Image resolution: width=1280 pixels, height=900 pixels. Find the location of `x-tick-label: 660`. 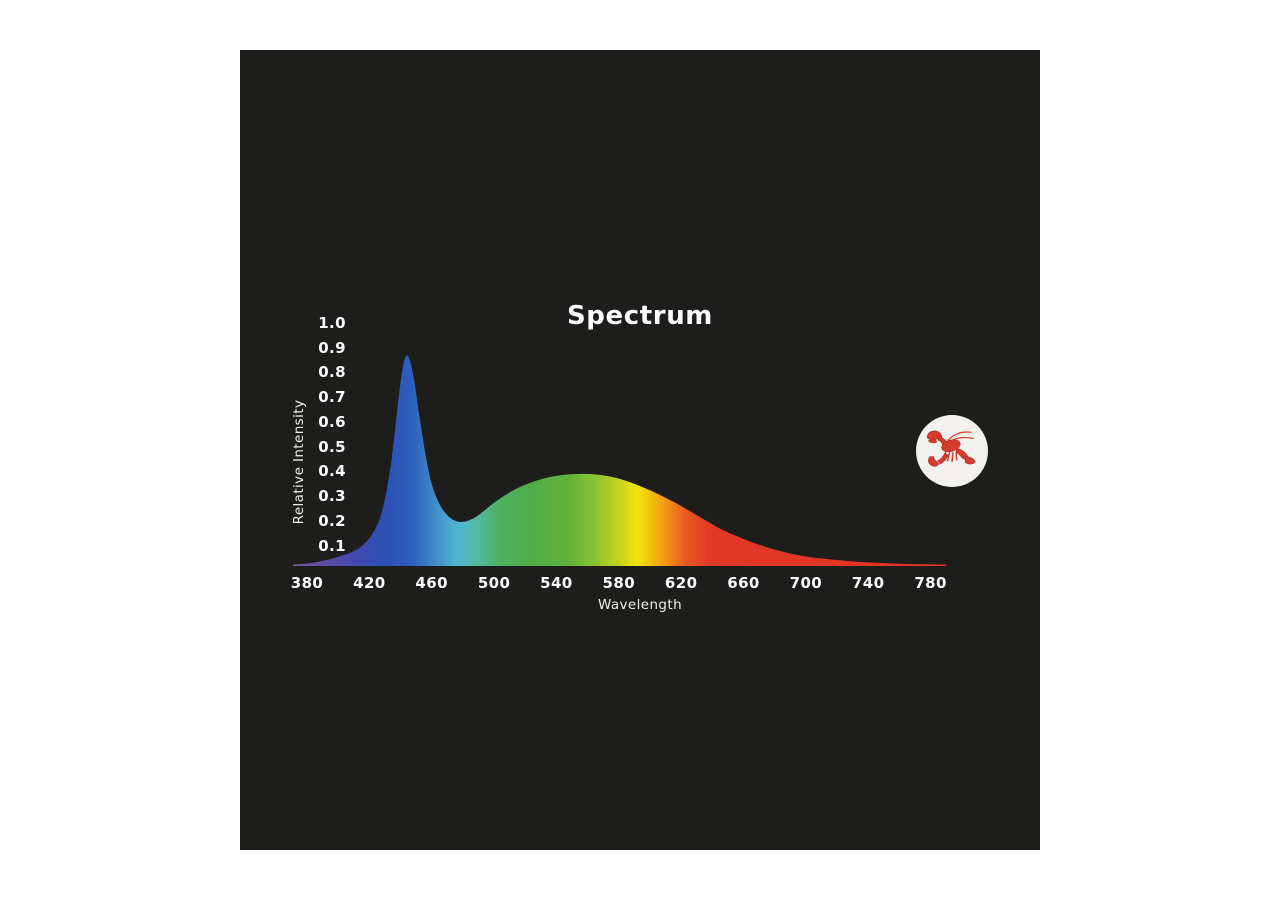

x-tick-label: 660 is located at coordinates (743, 582).